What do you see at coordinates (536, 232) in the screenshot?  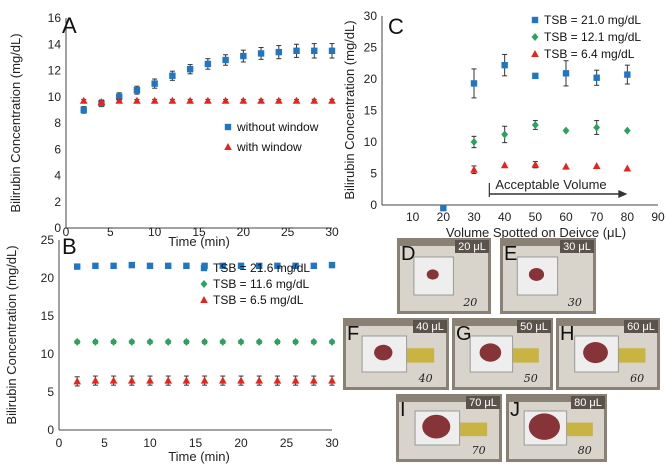 I see `x-axis-label: Volume Spotted on Deivce (μL)` at bounding box center [536, 232].